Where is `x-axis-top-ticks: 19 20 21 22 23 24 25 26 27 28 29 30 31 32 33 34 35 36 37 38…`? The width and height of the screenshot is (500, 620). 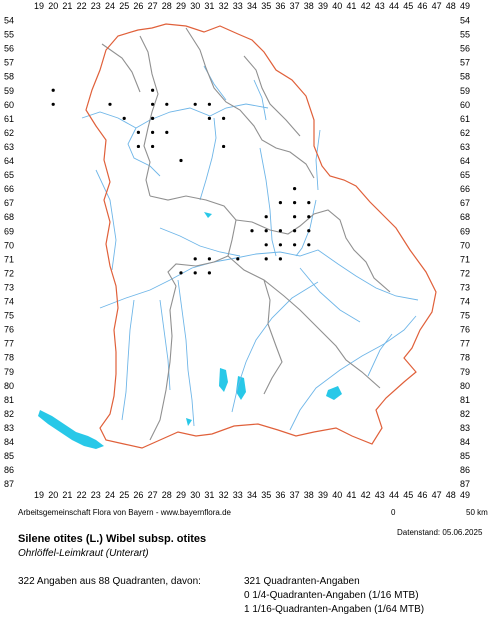
x-axis-top-ticks: 19 20 21 22 23 24 25 26 27 28 29 30 31 32 33 34 35 36 37 38… is located at coordinates (252, 6).